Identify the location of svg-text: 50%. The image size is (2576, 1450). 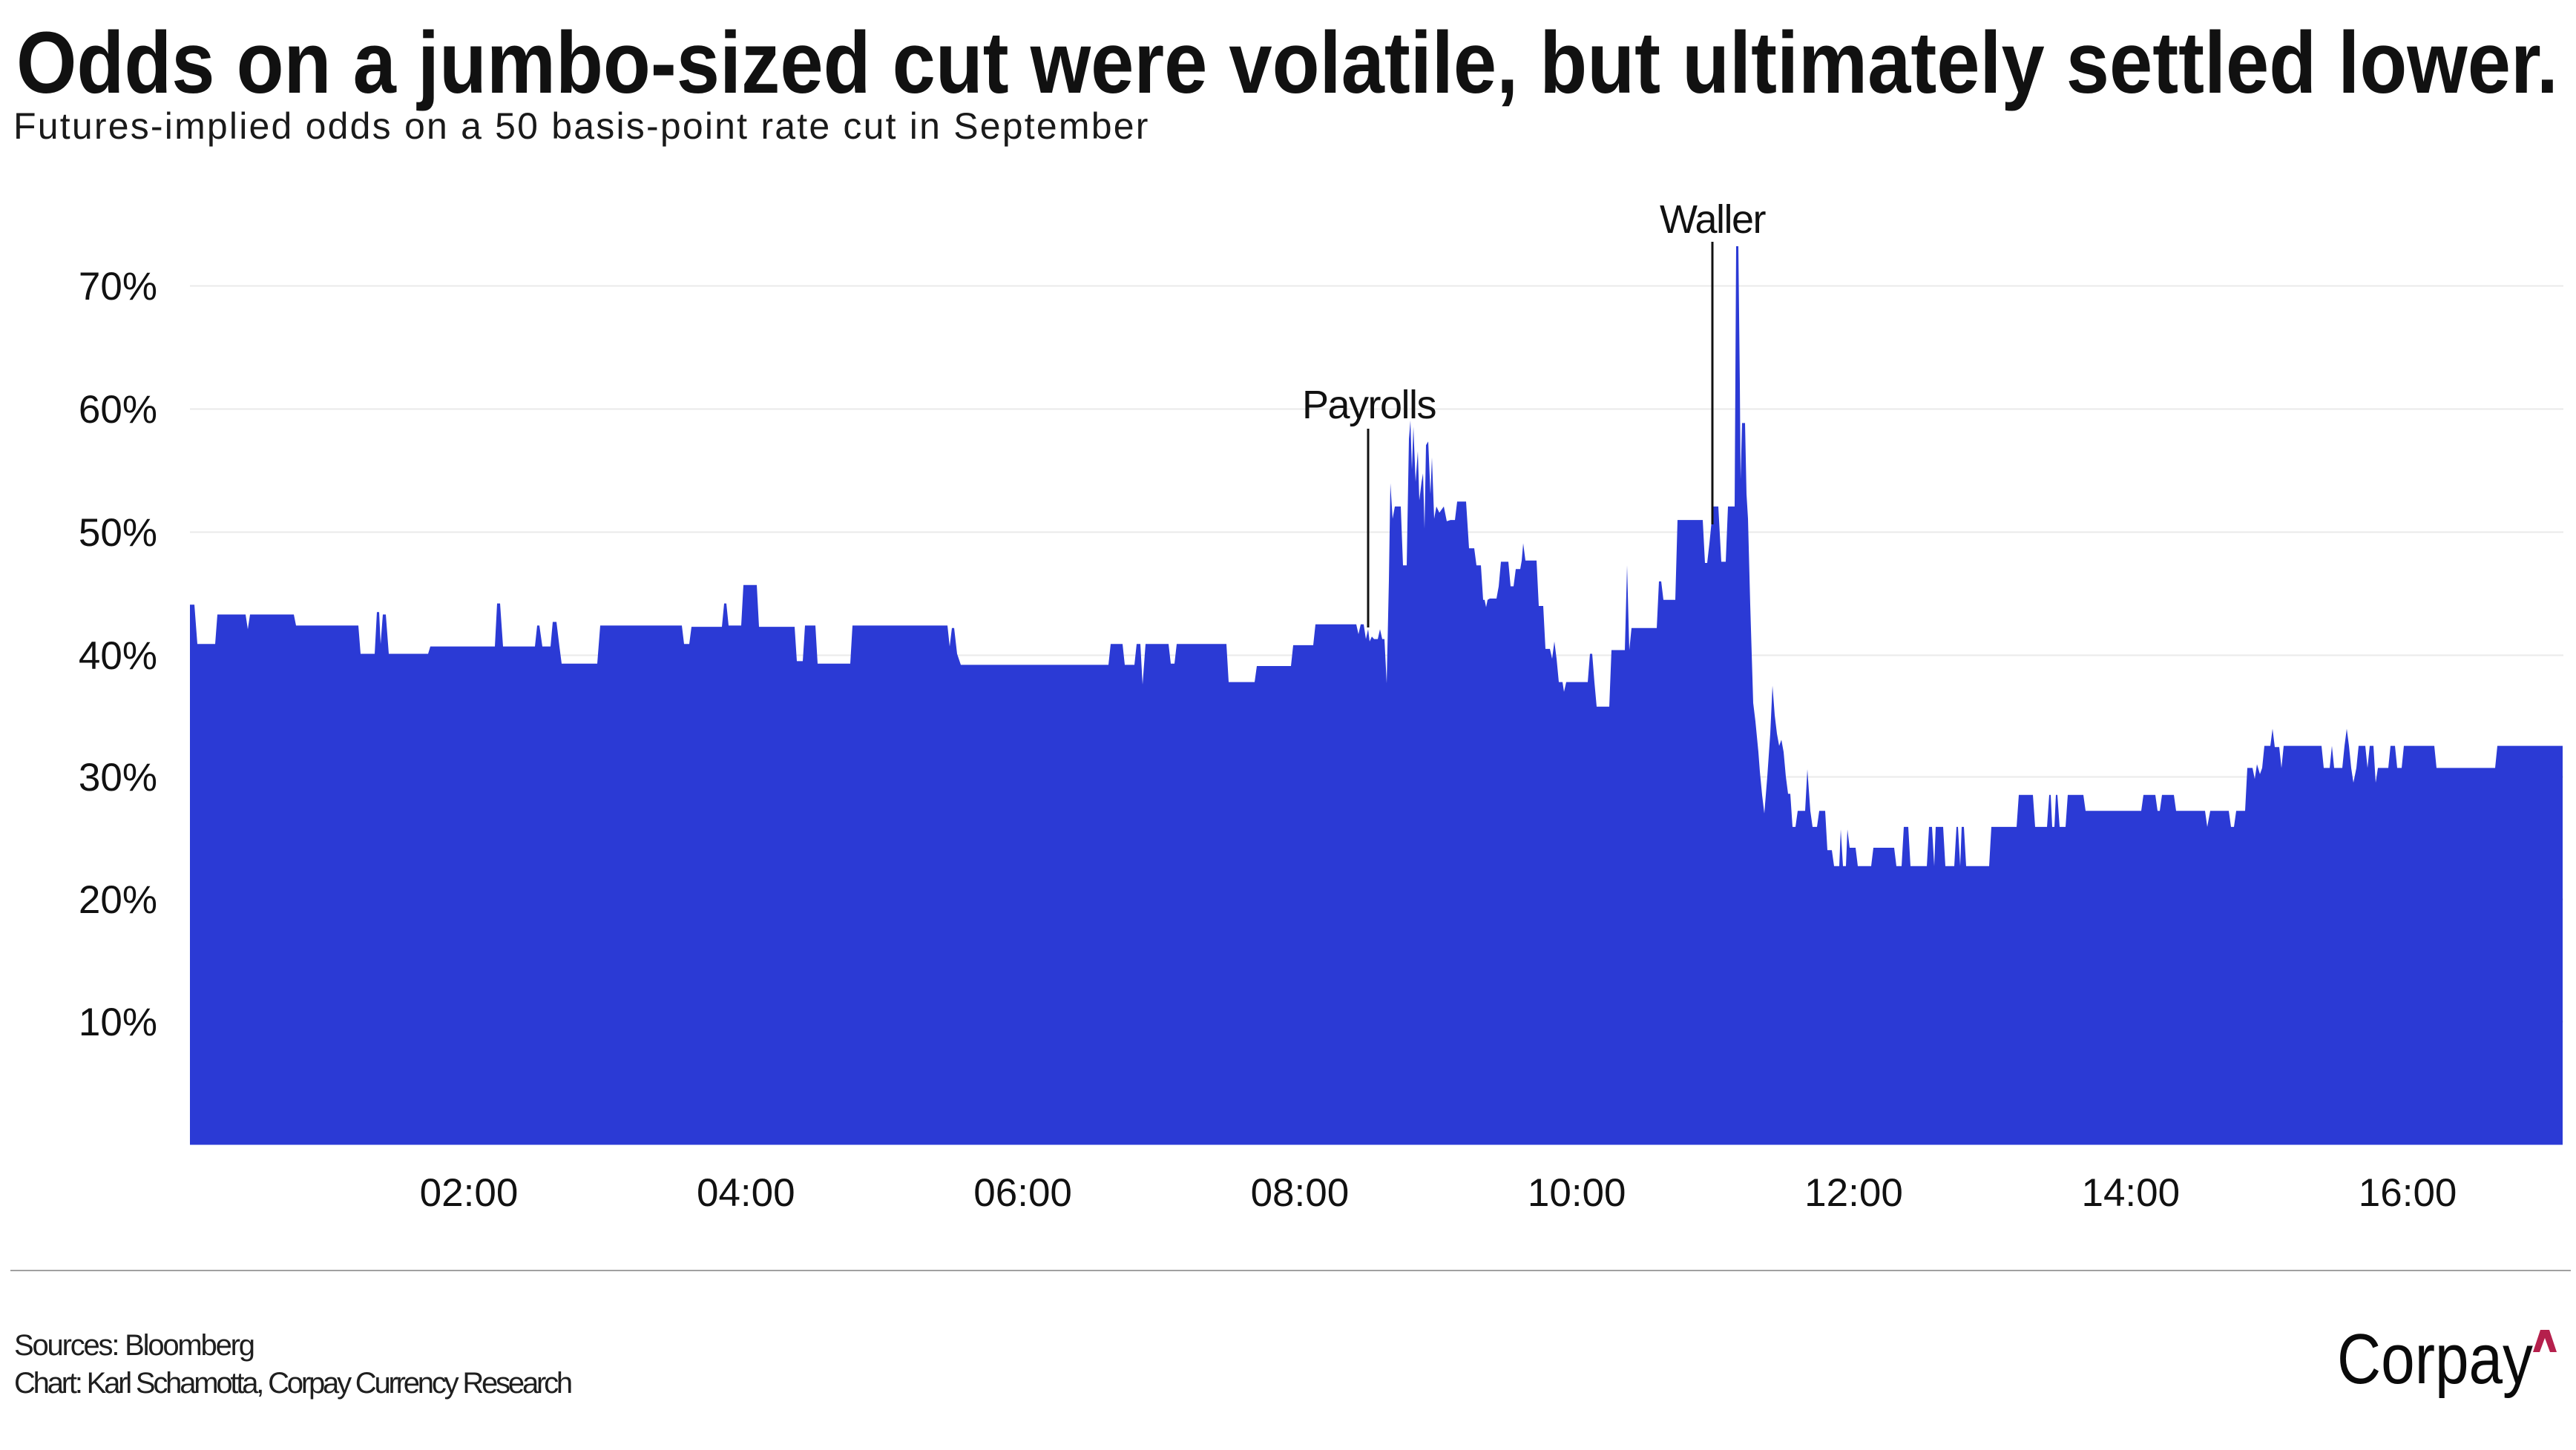
(118, 533).